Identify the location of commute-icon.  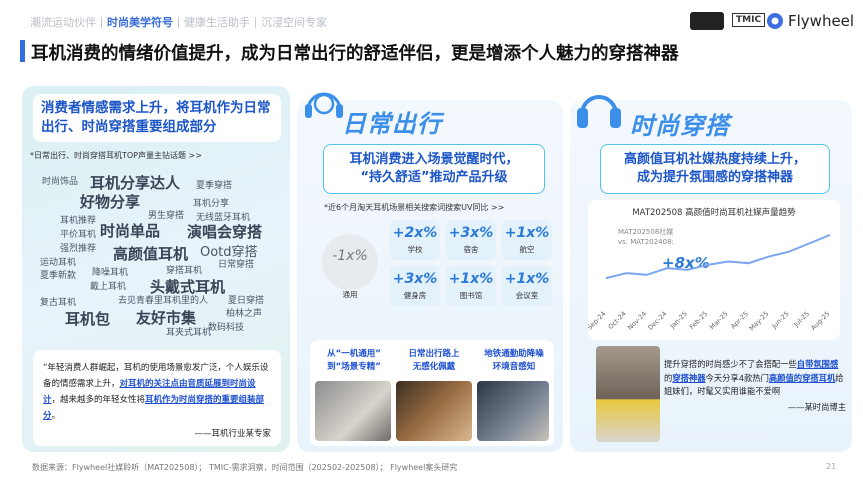
(324, 105).